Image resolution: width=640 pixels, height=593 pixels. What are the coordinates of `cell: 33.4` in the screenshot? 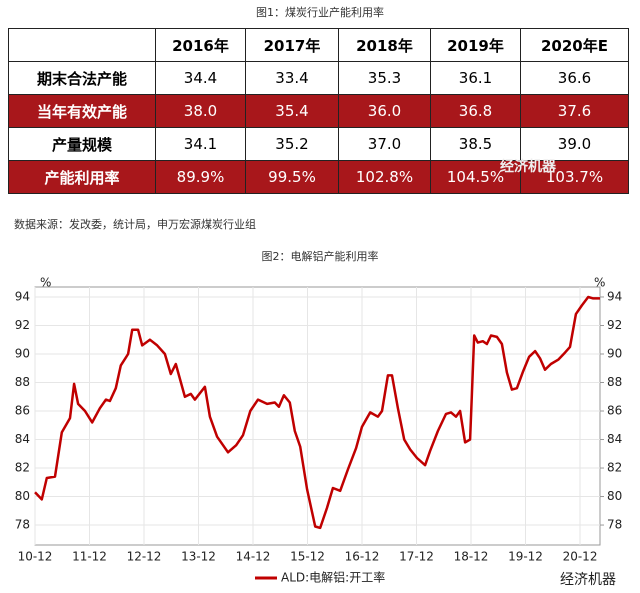 It's located at (292, 78).